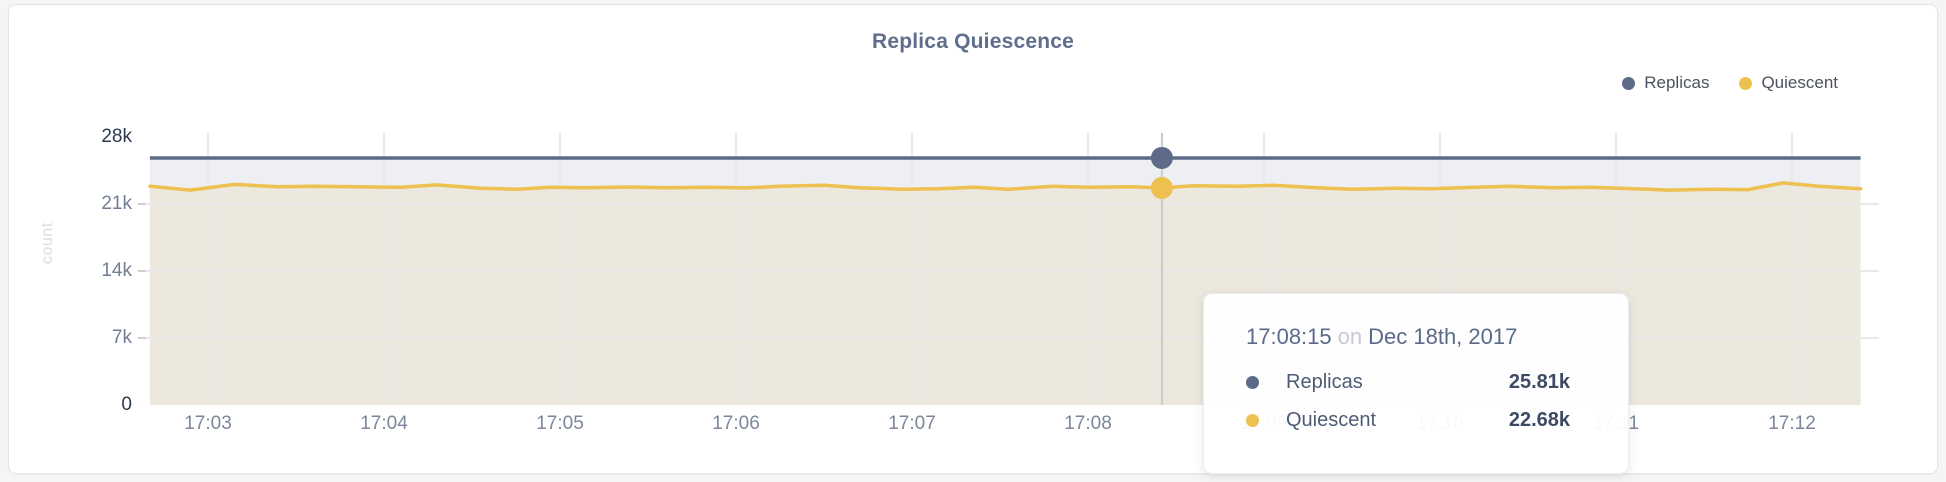  What do you see at coordinates (1539, 381) in the screenshot?
I see `tooltip-replicas-value: 25.81k` at bounding box center [1539, 381].